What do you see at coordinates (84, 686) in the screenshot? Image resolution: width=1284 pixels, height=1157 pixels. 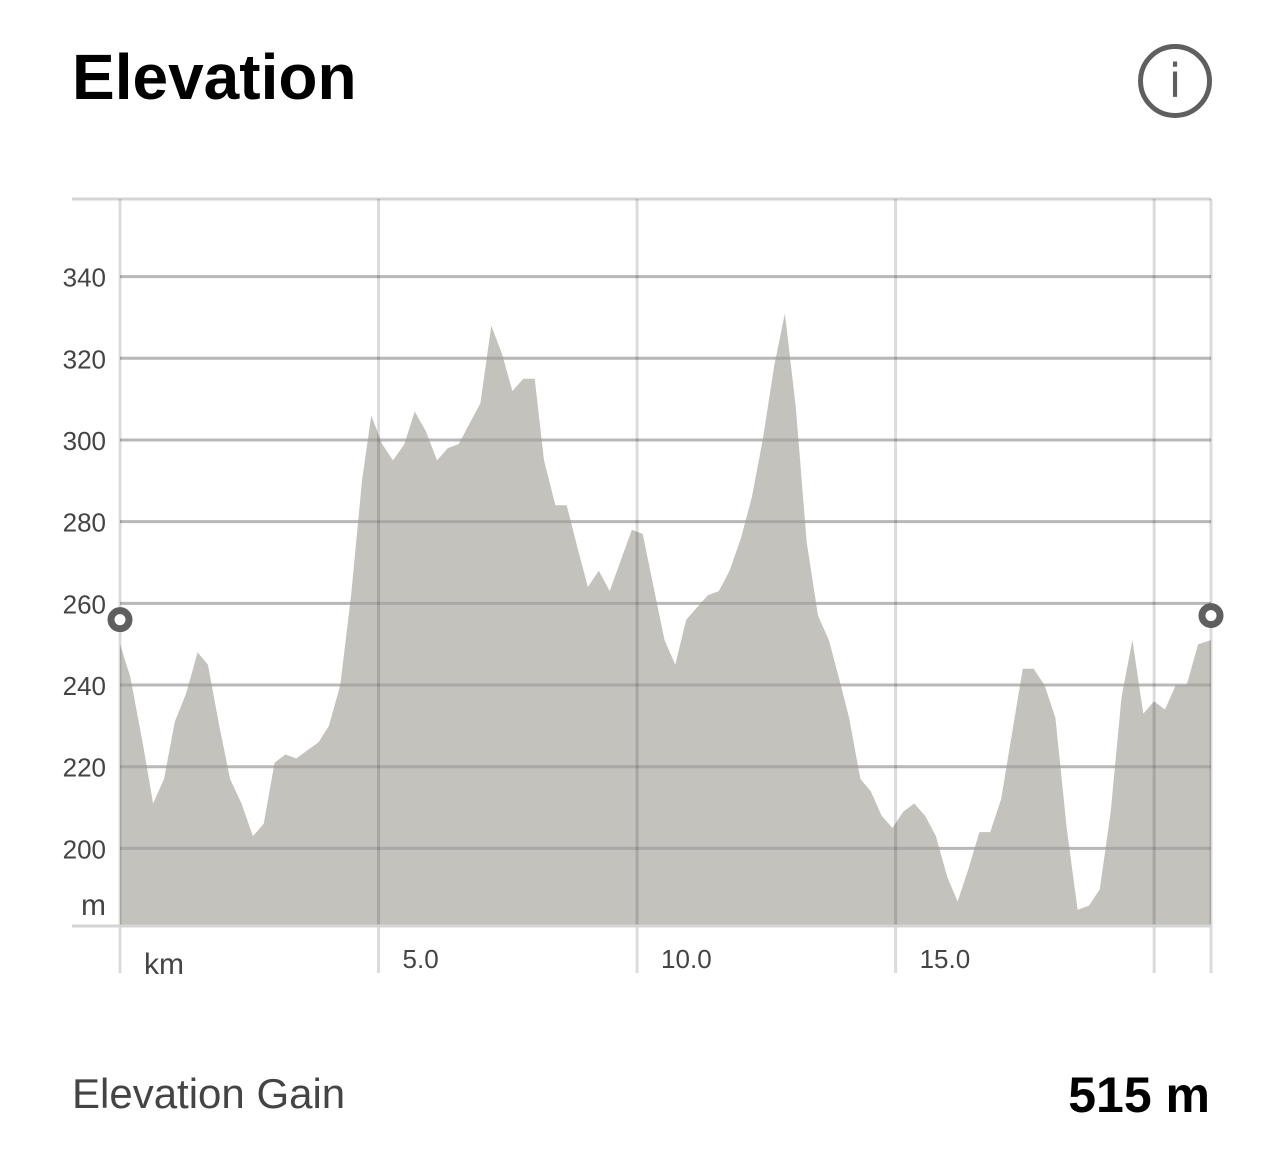 I see `y-tick-label: 240` at bounding box center [84, 686].